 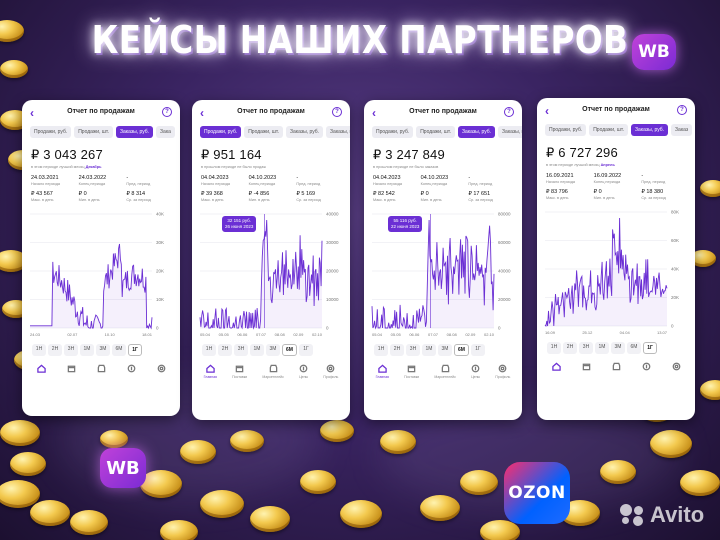 What do you see at coordinates (447, 167) in the screenshot?
I see `period-note: в прошлом периоде не было заказов` at bounding box center [447, 167].